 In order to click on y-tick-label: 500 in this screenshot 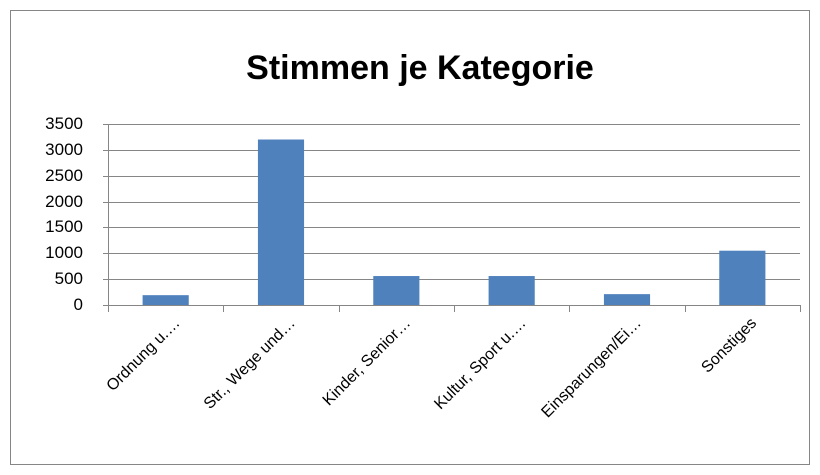, I will do `click(69, 278)`.